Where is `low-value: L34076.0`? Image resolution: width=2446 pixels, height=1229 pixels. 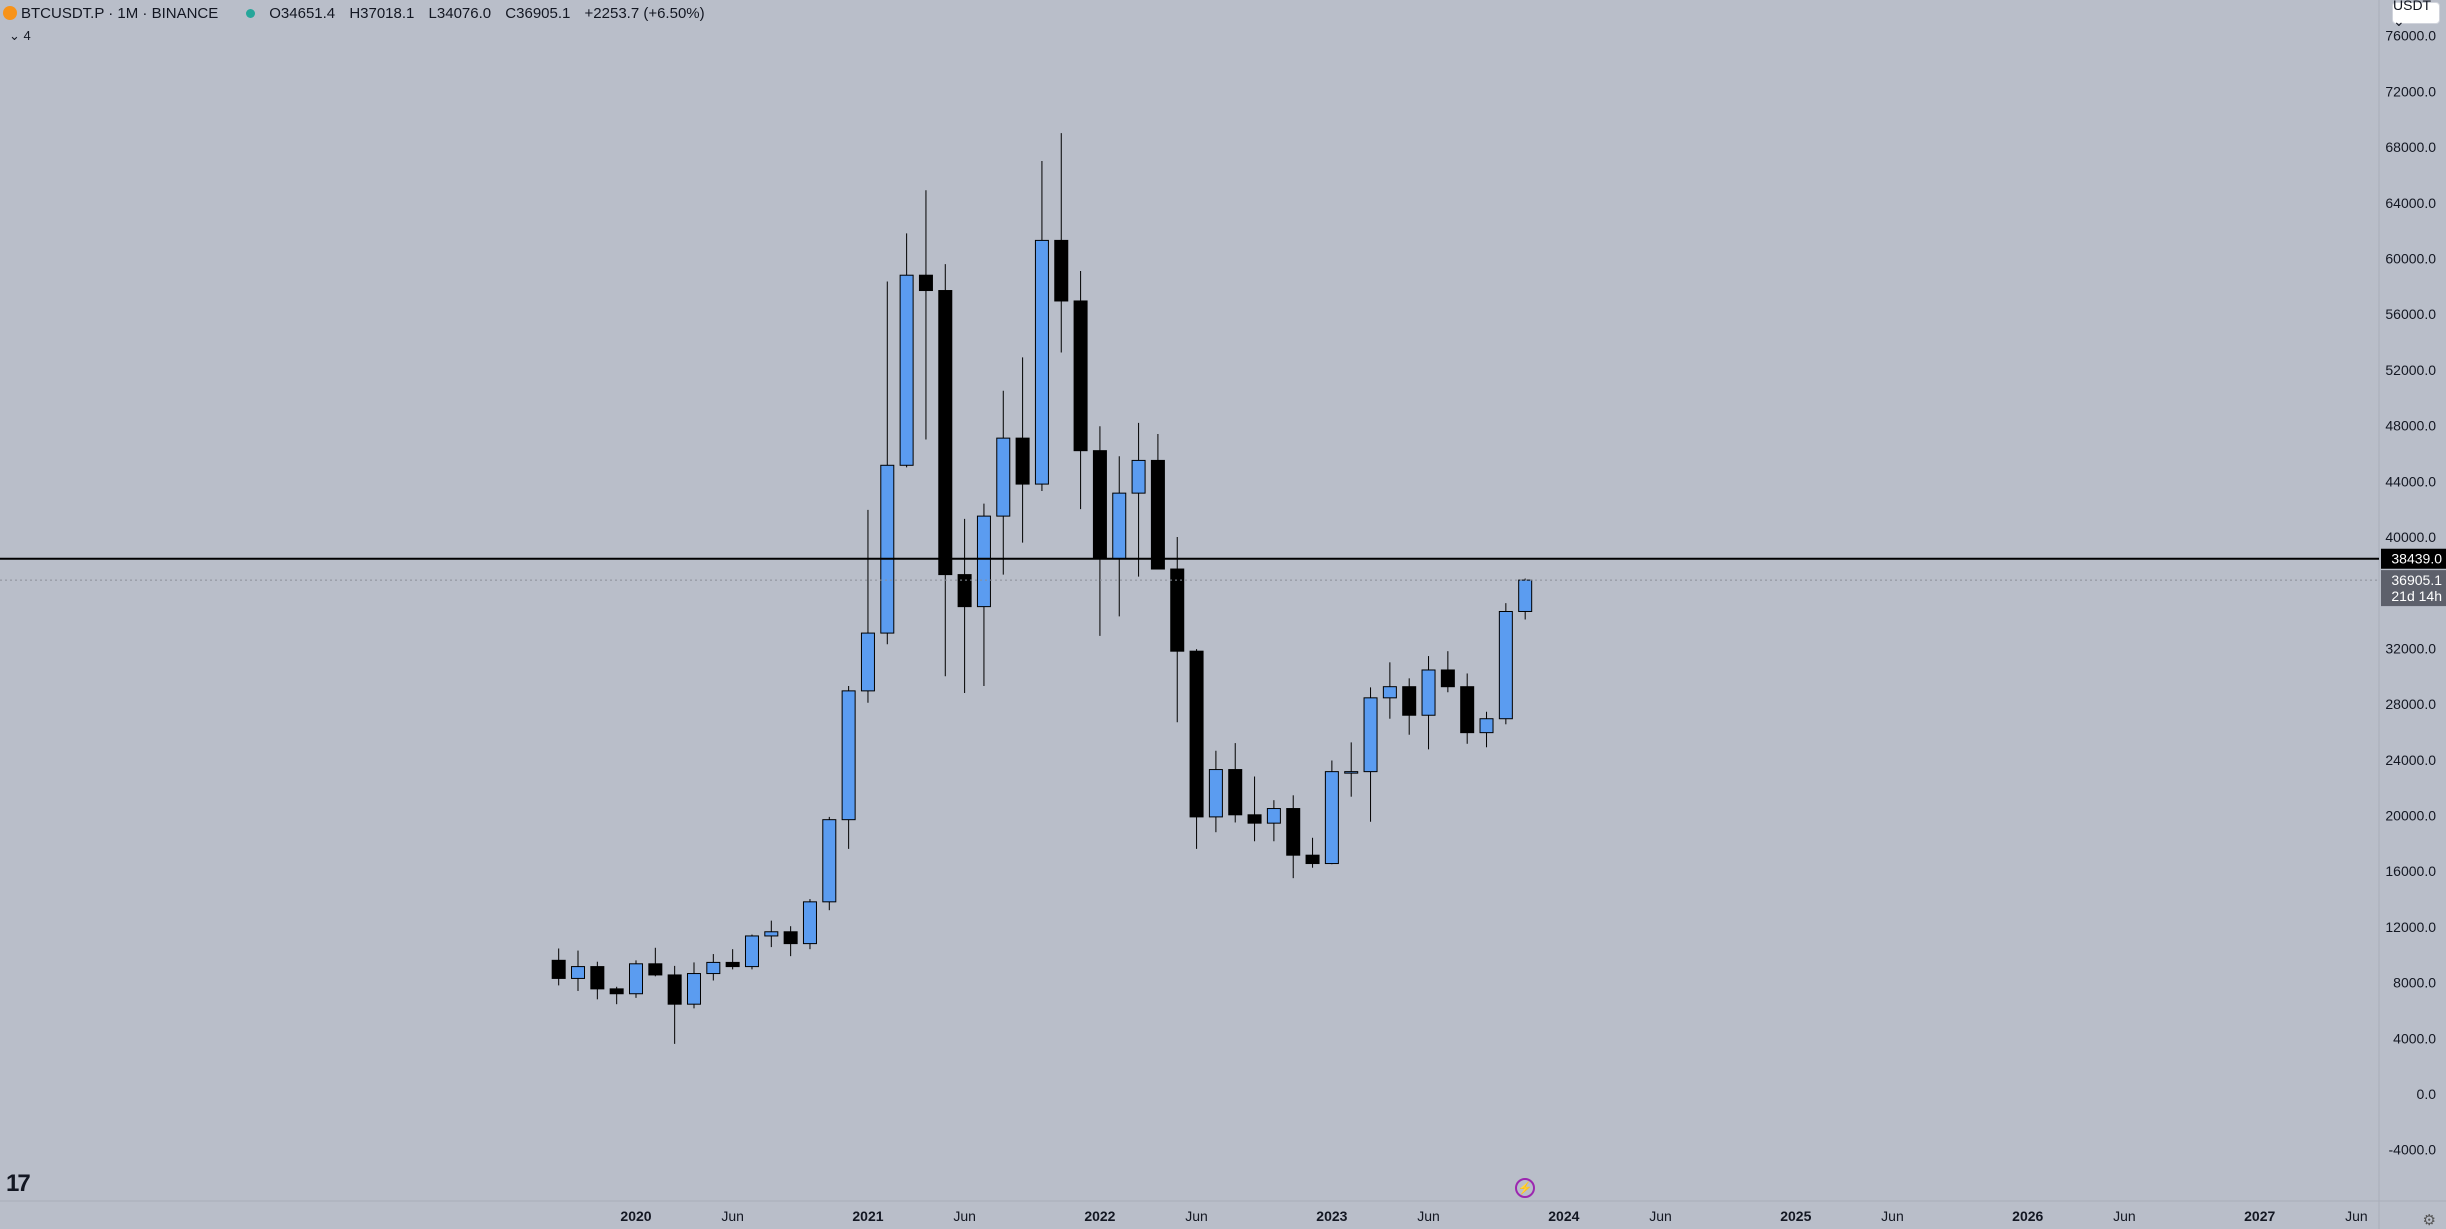
low-value: L34076.0 is located at coordinates (460, 13).